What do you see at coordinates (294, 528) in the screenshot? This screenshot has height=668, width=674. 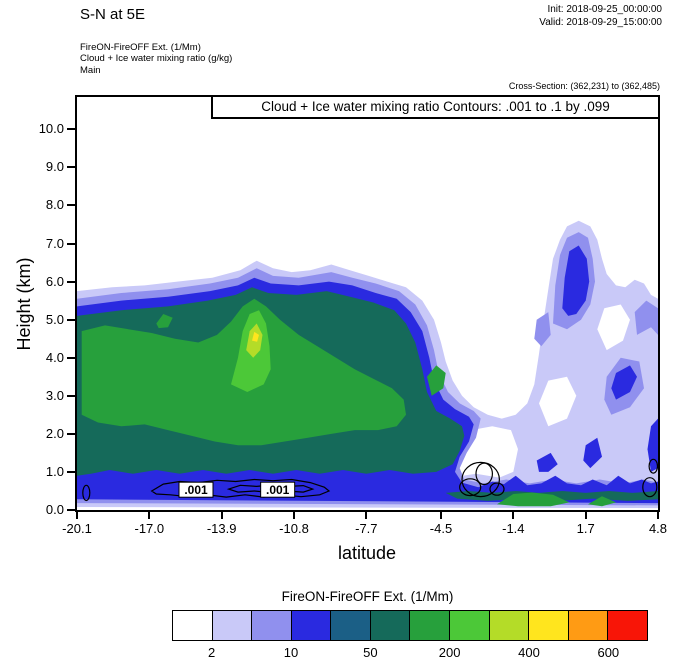 I see `x-axis-tick-label: -10.8` at bounding box center [294, 528].